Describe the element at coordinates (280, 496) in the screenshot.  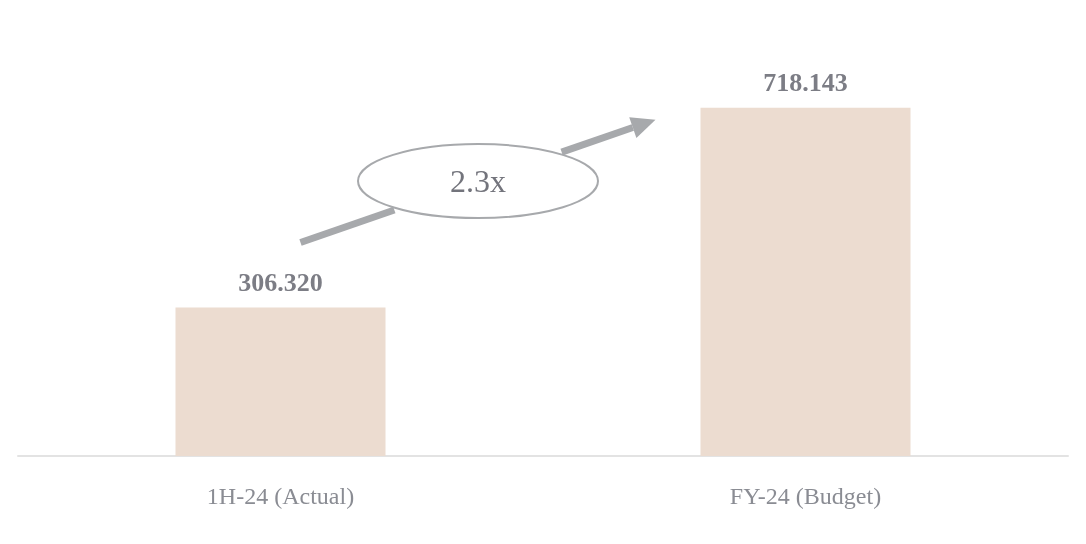
I see `x-tick-label: 1H-24 (Actual)` at that location.